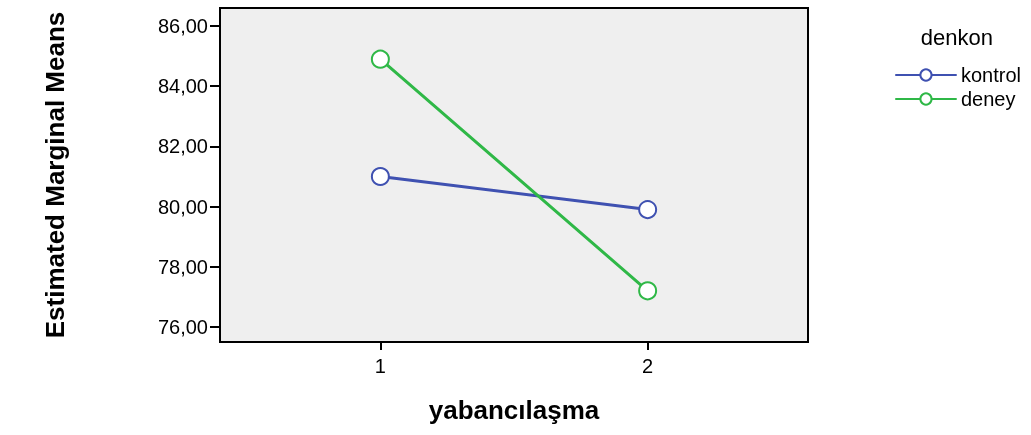 Image resolution: width=1031 pixels, height=435 pixels. What do you see at coordinates (182, 146) in the screenshot?
I see `y-tick-label: 82,00` at bounding box center [182, 146].